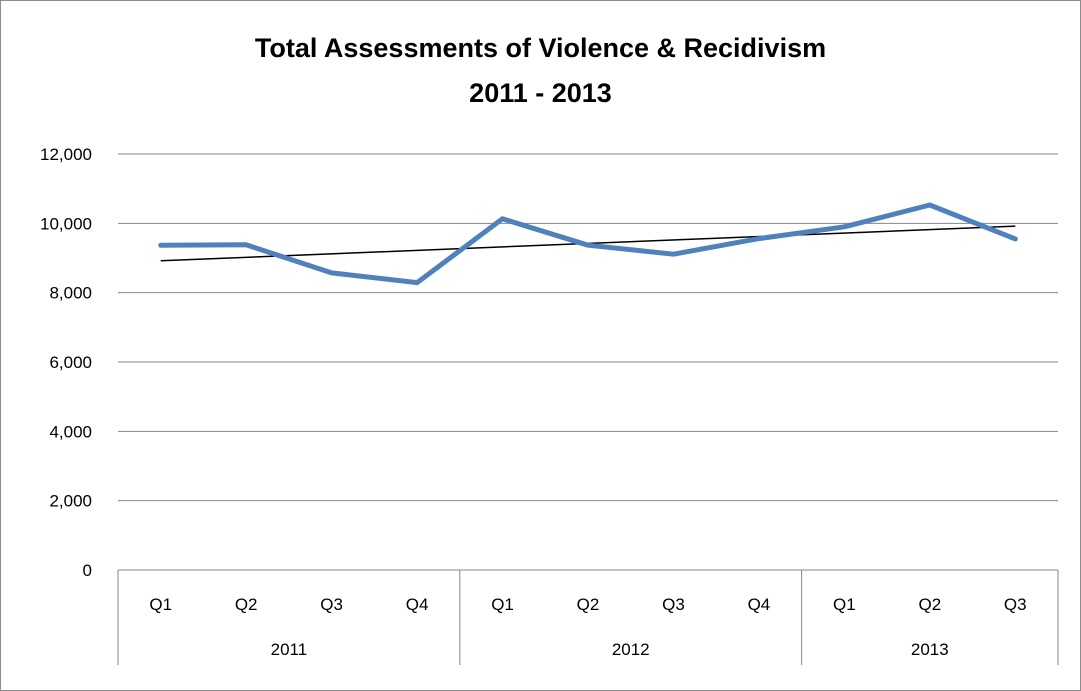  Describe the element at coordinates (540, 93) in the screenshot. I see `chart-subtitle: 2011 - 2013` at that location.